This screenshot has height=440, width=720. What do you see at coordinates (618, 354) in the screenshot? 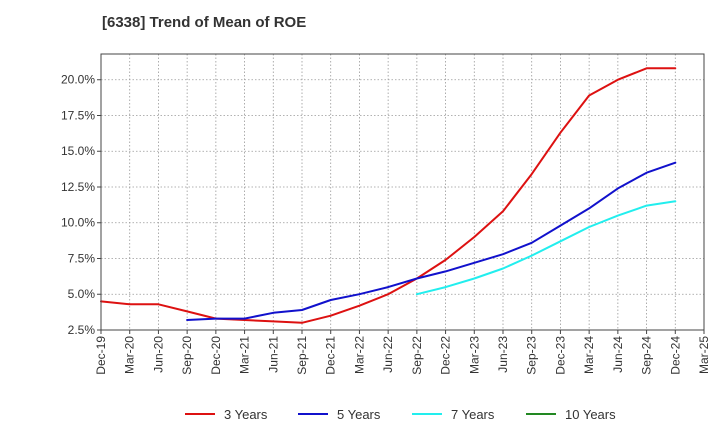
I see `x-tick-label: Jun-24` at bounding box center [618, 354].